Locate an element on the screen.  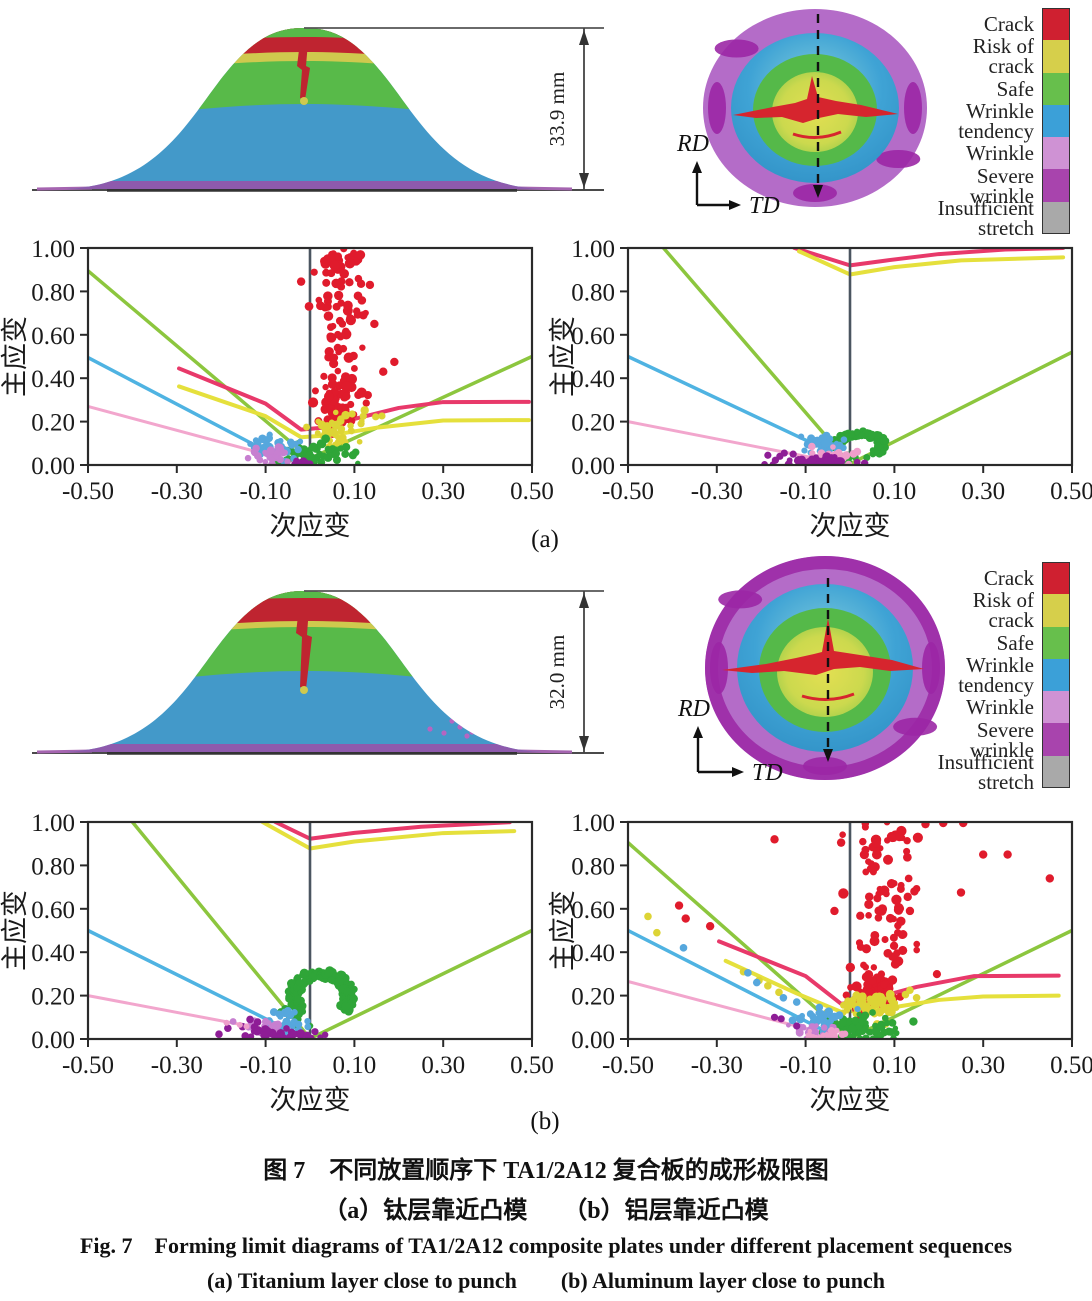
dome-side-view-a: 33.9 mm is located at coordinates (318, 109).